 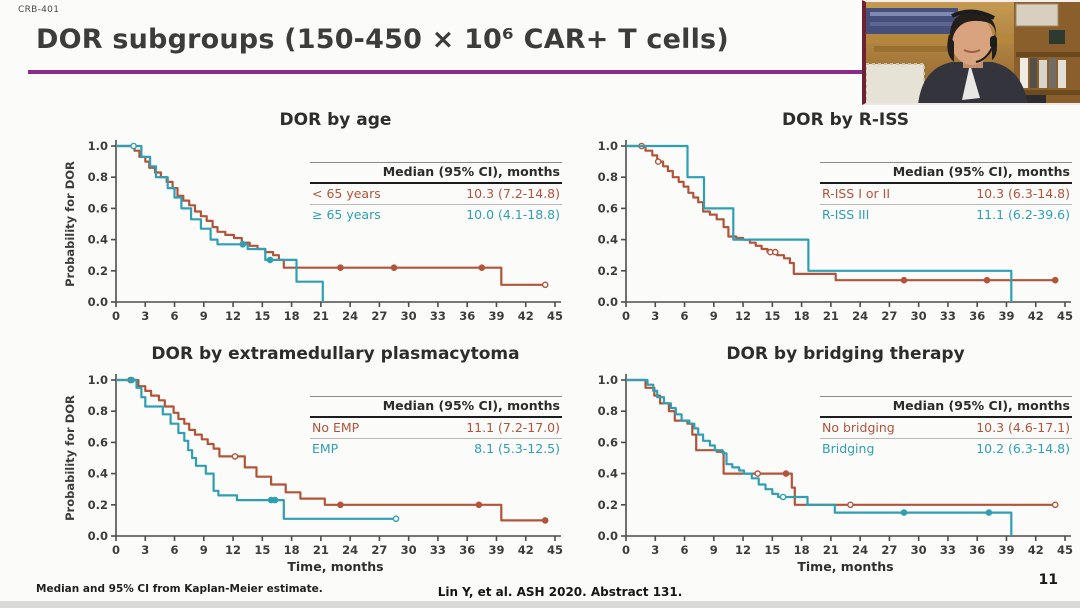 I want to click on table-row: No EMP 11.1 (7.2-17.0), so click(x=436, y=427).